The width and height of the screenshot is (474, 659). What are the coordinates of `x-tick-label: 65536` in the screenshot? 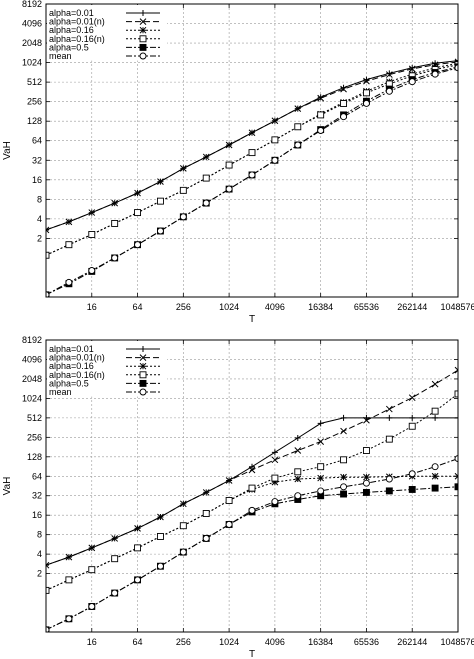 It's located at (366, 642).